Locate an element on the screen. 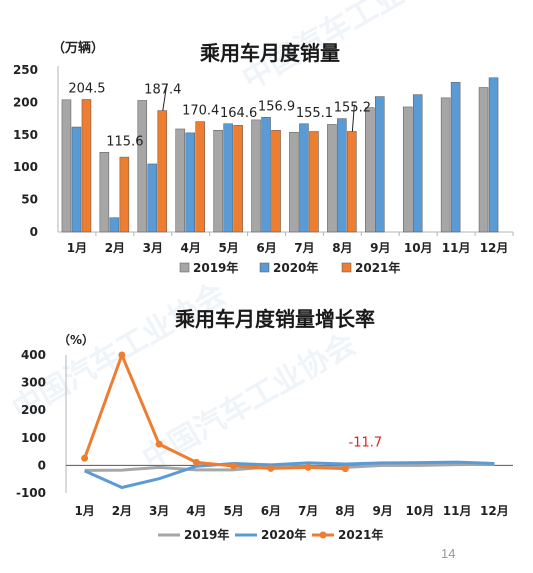 The image size is (533, 573). y-tick-label: 300 is located at coordinates (33, 383).